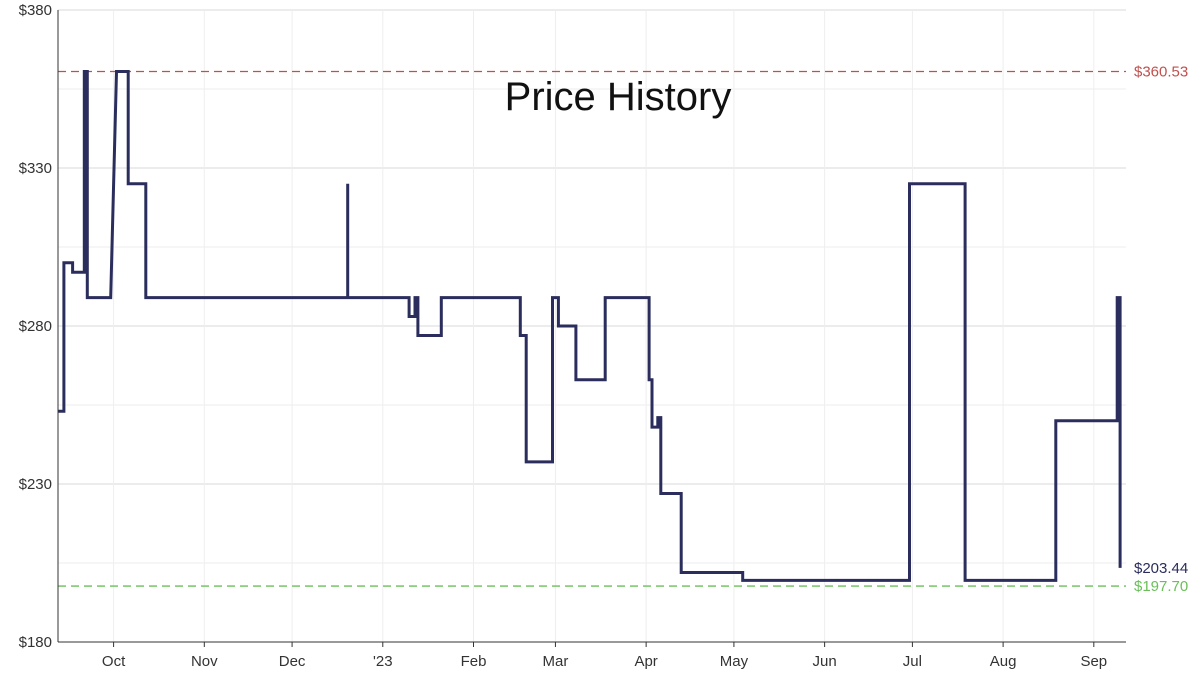 The image size is (1200, 681). Describe the element at coordinates (1161, 72) in the screenshot. I see `reference-line-label: $360.53` at that location.